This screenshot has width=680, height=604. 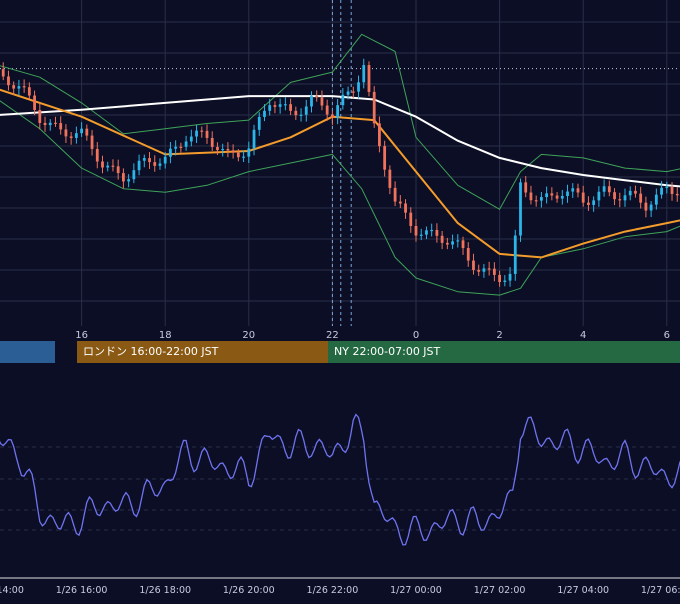 What do you see at coordinates (660, 590) in the screenshot?
I see `rsi-x-tick-label: 1/27 06:00` at bounding box center [660, 590].